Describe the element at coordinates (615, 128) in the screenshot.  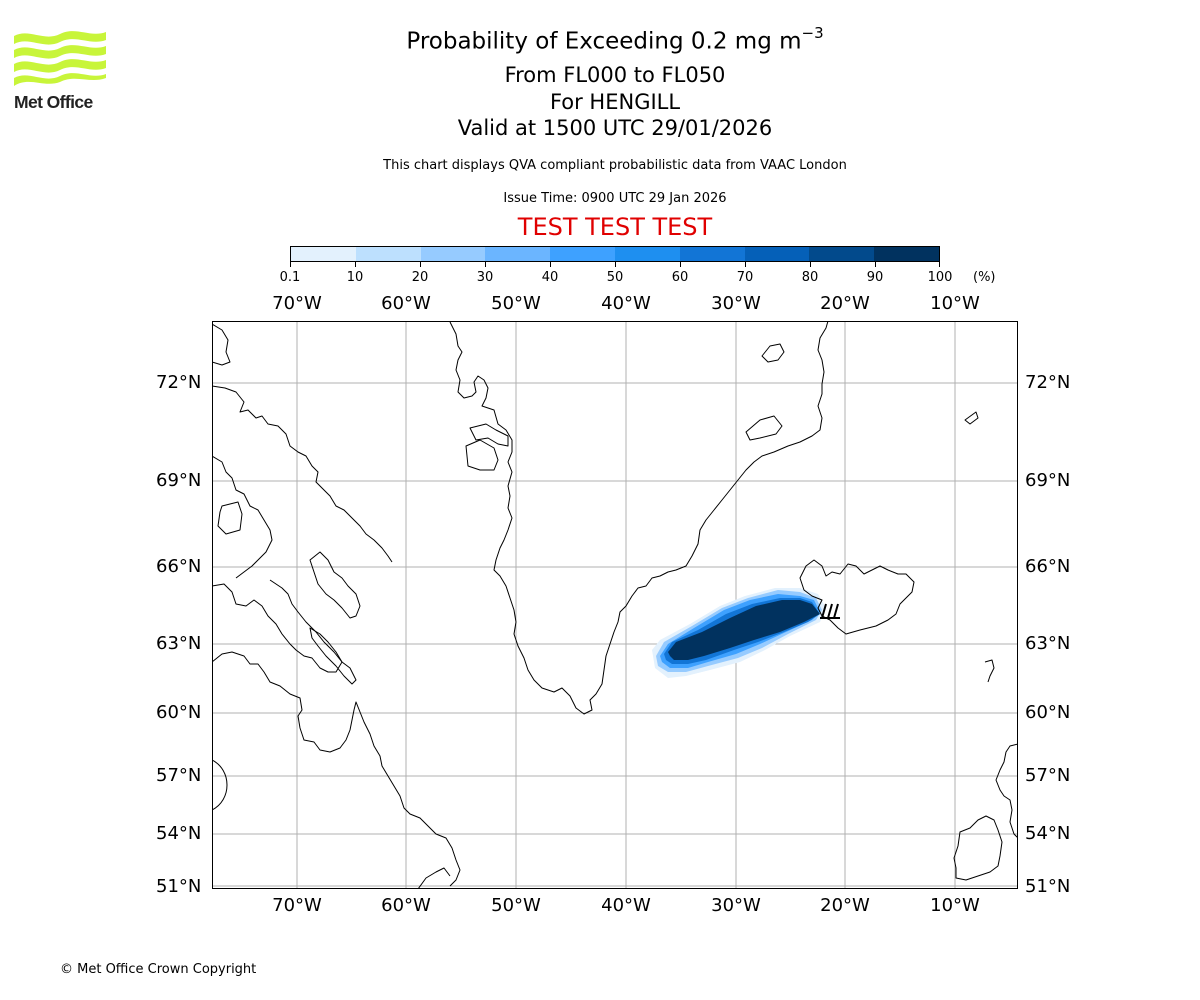
I see `valid-time: Valid at 1500 UTC 29/01/2026` at that location.